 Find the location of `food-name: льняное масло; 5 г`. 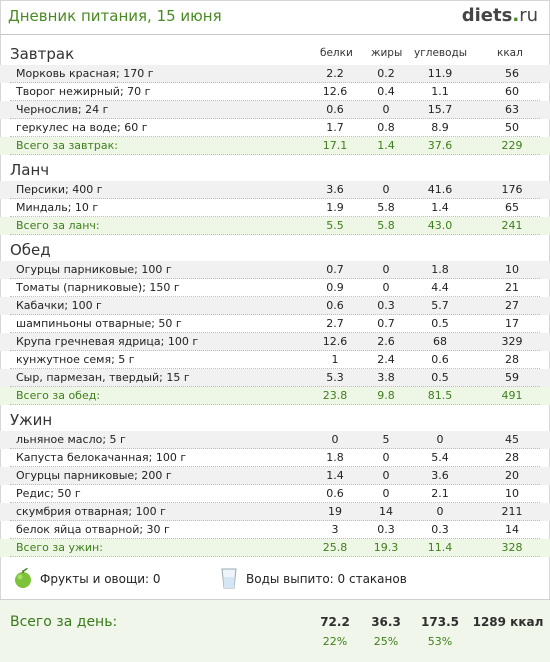

food-name: льняное масло; 5 г is located at coordinates (71, 439).